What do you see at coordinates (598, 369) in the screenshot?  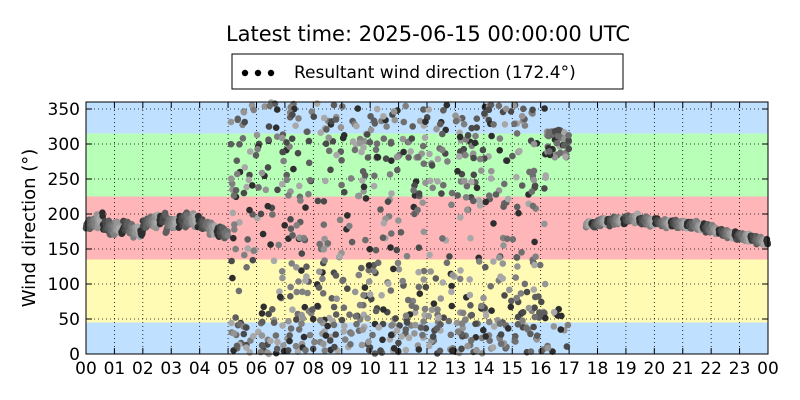 I see `x-tick-label: 18` at bounding box center [598, 369].